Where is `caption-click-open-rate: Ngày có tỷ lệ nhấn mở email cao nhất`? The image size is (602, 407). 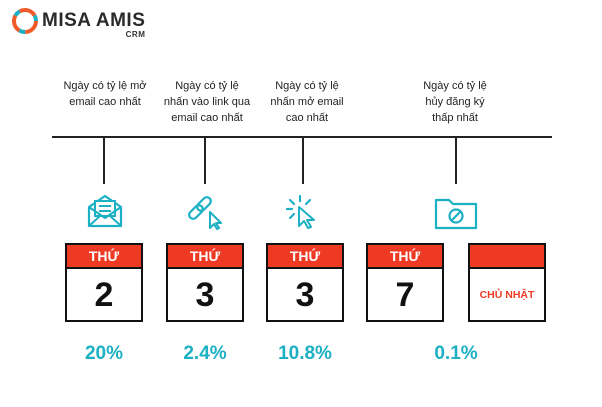 caption-click-open-rate: Ngày có tỷ lệ nhấn mở email cao nhất is located at coordinates (307, 102).